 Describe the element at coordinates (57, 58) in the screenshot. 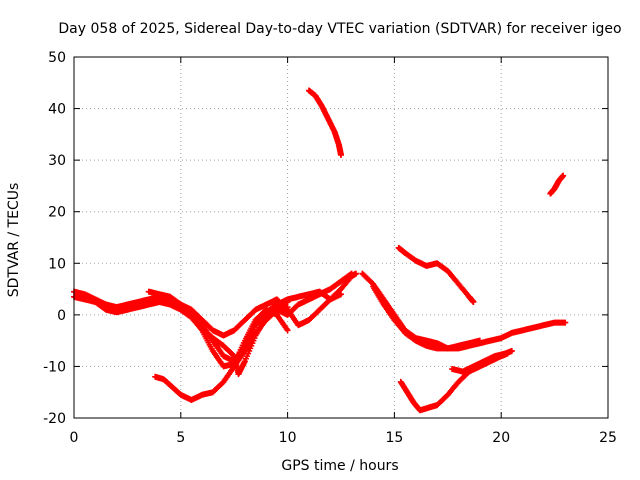

I see `y-tick-label: 50` at that location.